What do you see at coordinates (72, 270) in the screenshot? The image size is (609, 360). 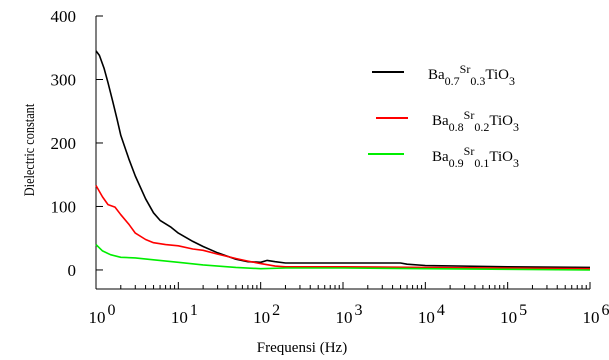 I see `y-tick-label: 0` at bounding box center [72, 270].